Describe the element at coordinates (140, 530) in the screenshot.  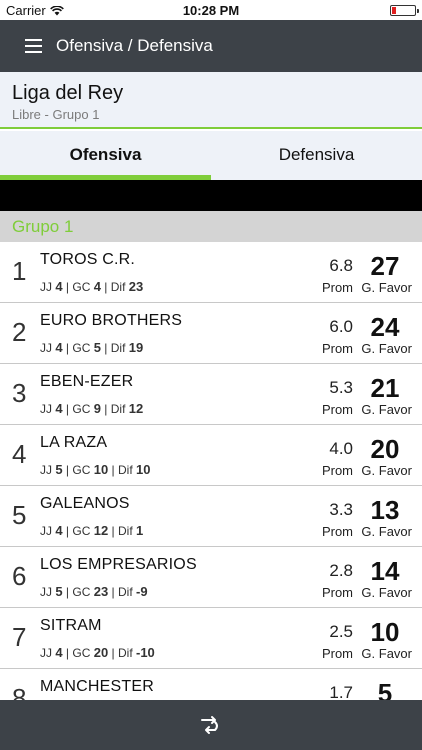
I see `dif-value: 1` at that location.